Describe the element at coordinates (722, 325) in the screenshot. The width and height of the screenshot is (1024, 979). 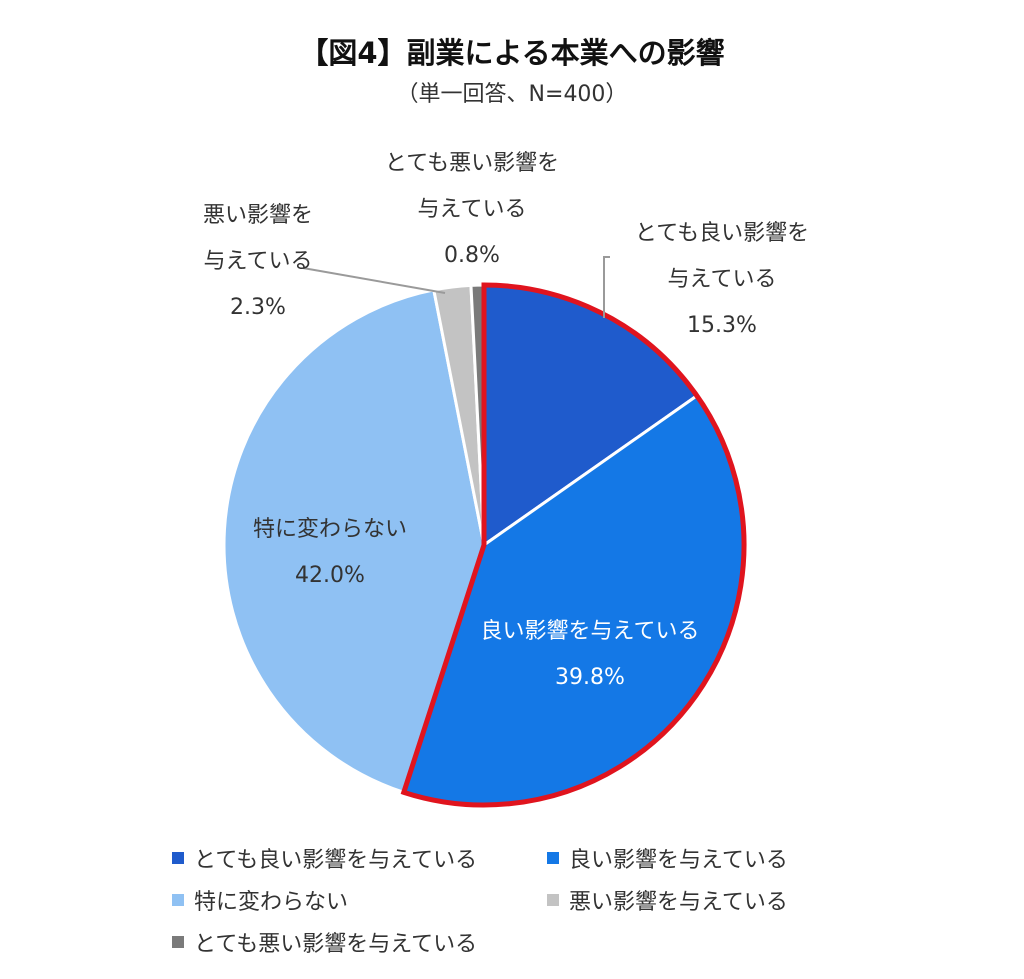
I see `slice-value-label: 15.3%` at that location.